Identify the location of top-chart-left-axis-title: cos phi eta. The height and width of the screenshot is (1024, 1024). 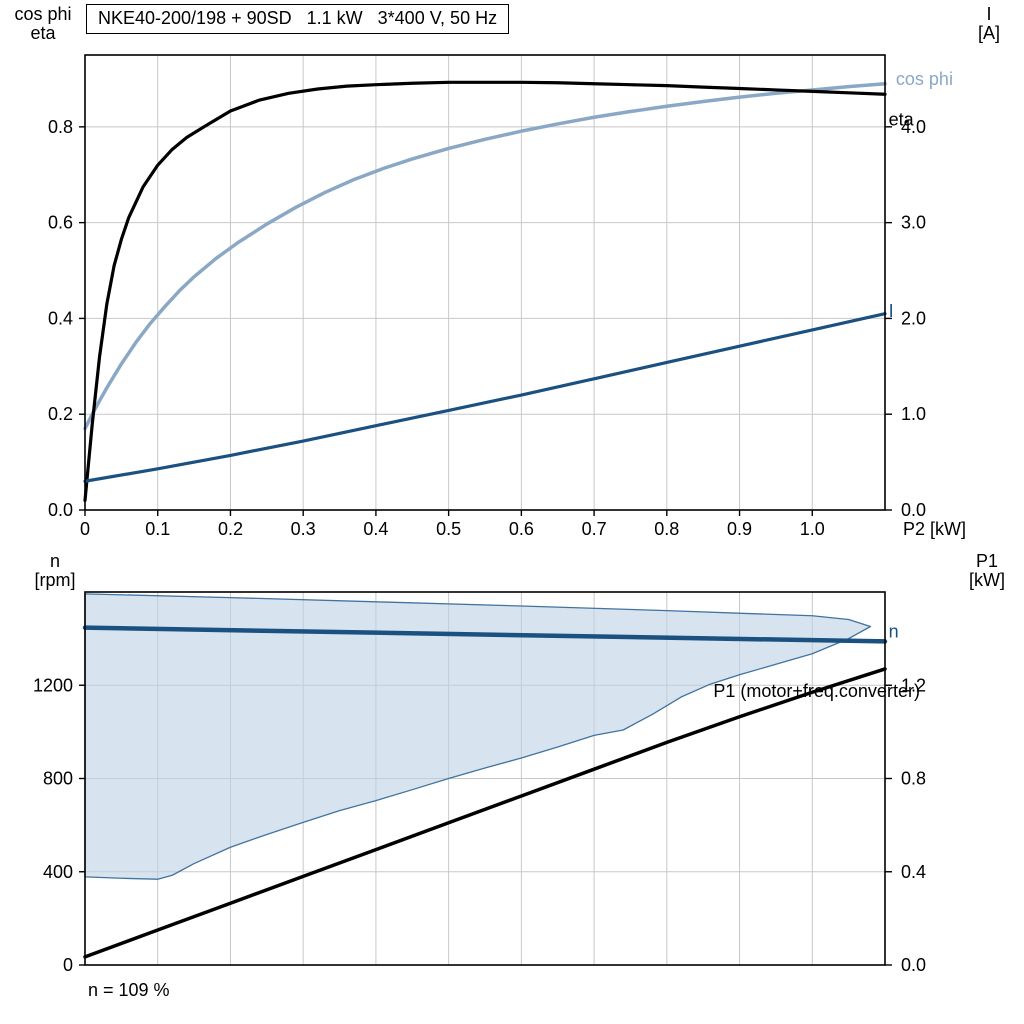
(43, 24).